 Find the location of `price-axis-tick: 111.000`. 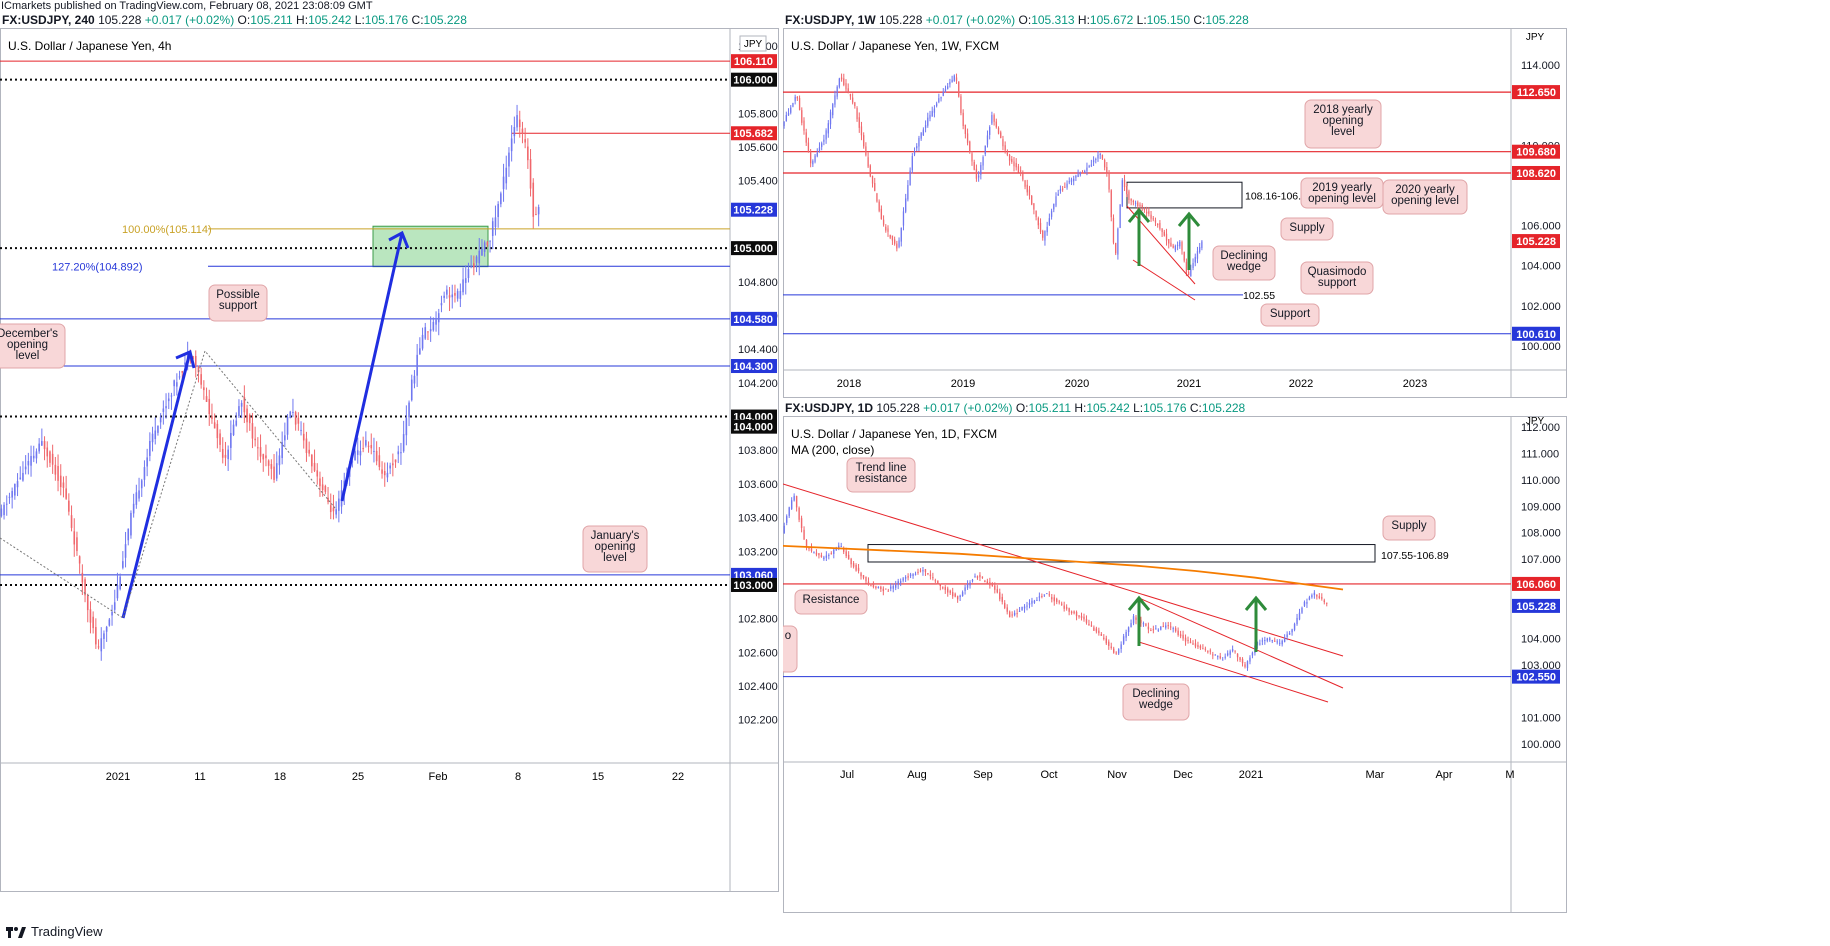

price-axis-tick: 111.000 is located at coordinates (1540, 454).